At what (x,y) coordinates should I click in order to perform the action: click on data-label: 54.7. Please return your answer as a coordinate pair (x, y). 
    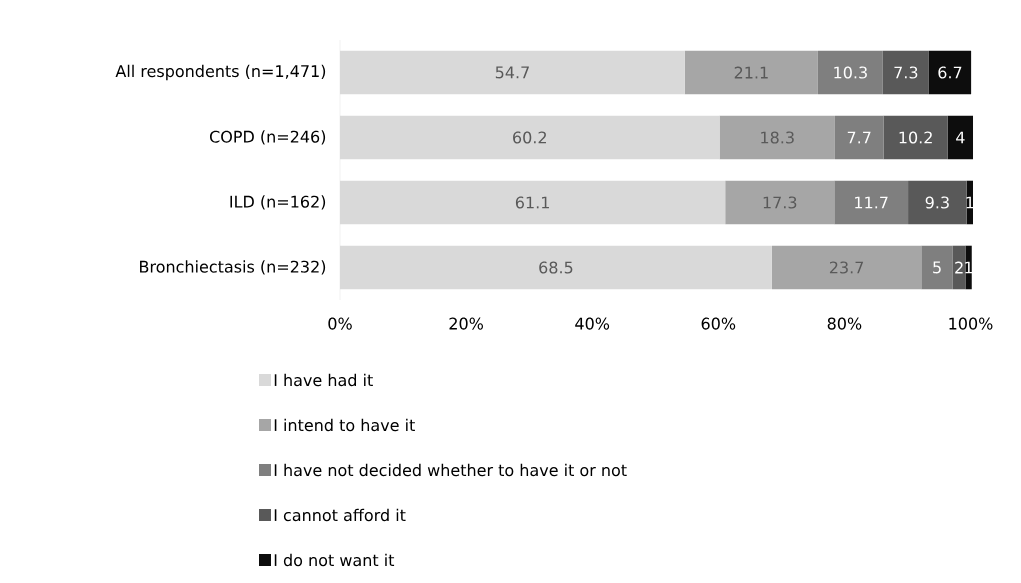
    Looking at the image, I should click on (512, 72).